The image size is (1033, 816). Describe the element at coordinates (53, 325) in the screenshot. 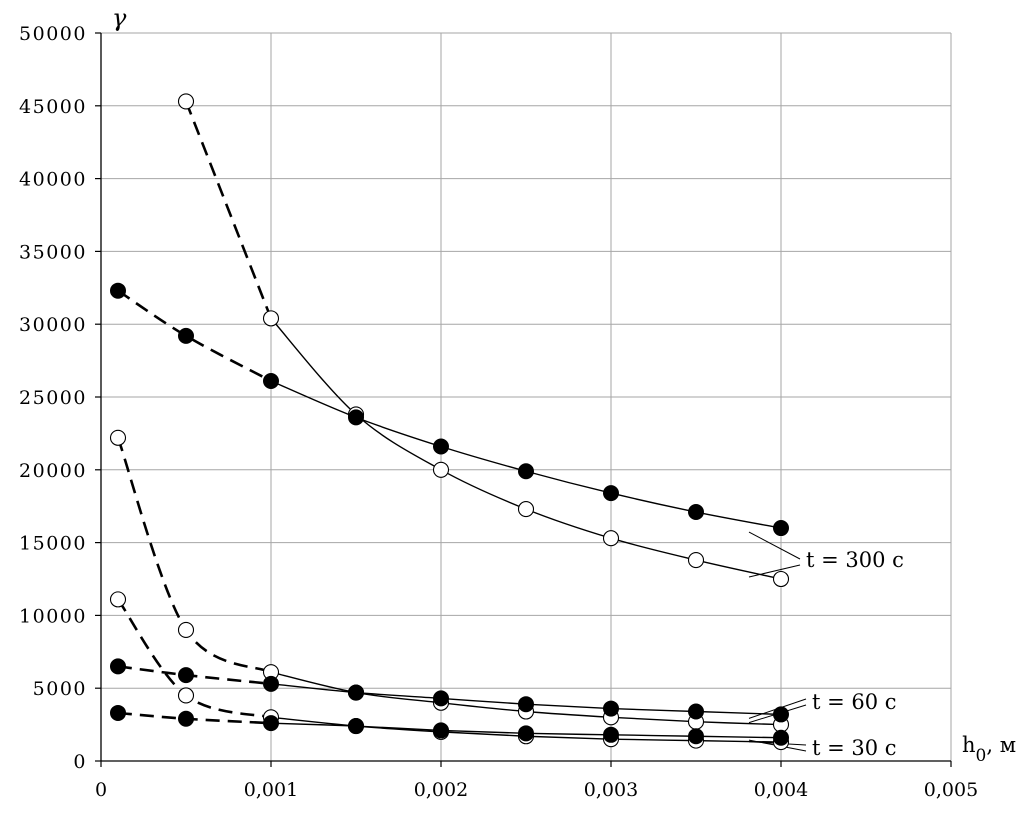

I see `y-tick-label: 30000` at that location.